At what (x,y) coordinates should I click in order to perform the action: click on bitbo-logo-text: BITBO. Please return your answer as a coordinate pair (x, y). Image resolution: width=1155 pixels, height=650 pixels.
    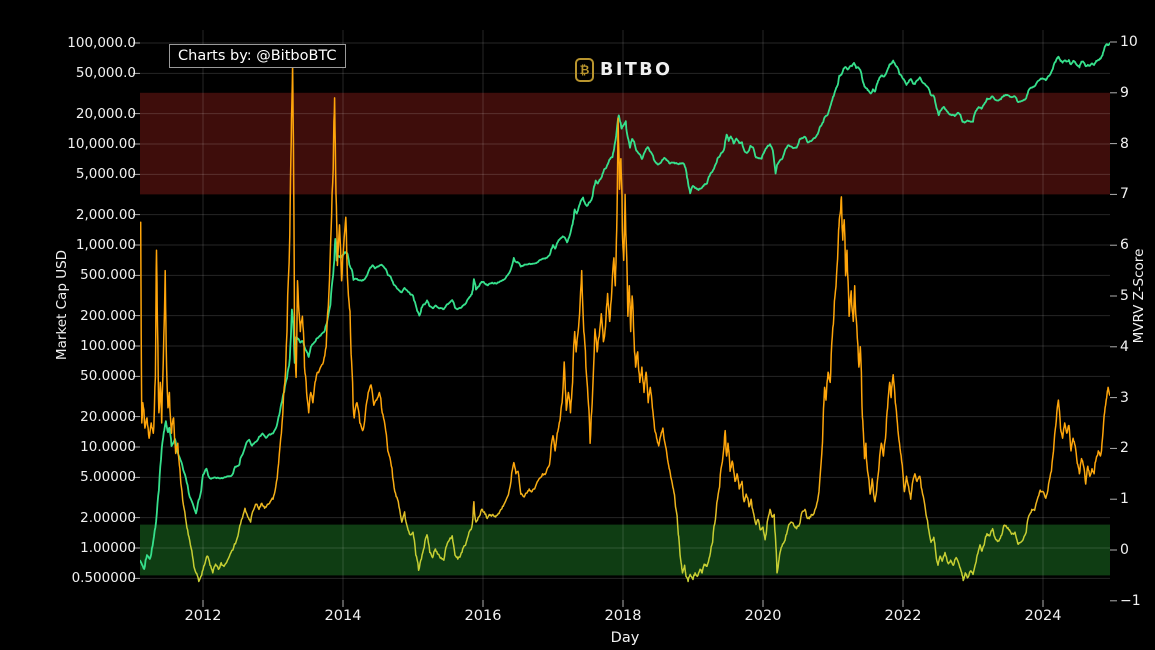
    Looking at the image, I should click on (636, 70).